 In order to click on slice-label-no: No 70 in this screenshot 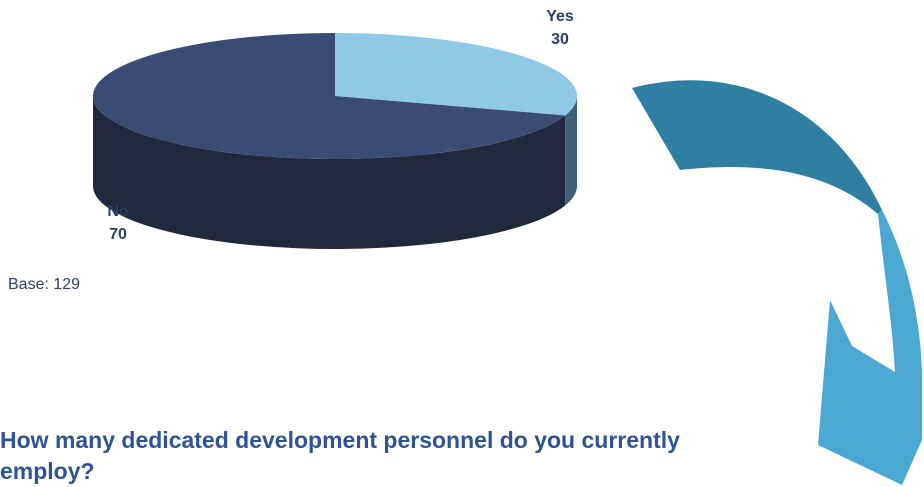, I will do `click(118, 223)`.